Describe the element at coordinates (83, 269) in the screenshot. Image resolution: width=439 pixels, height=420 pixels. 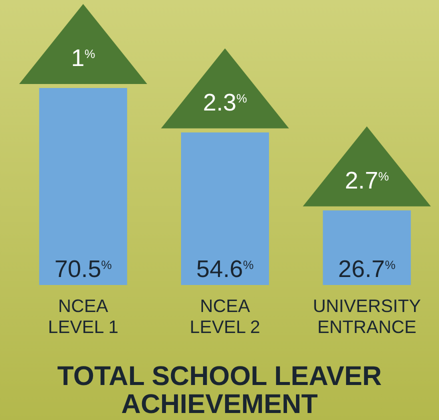
I see `data-label: 70.5$^{%}$` at that location.